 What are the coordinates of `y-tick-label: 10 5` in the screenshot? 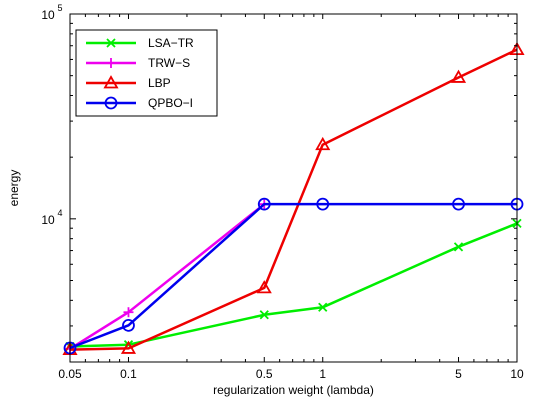 It's located at (51, 12).